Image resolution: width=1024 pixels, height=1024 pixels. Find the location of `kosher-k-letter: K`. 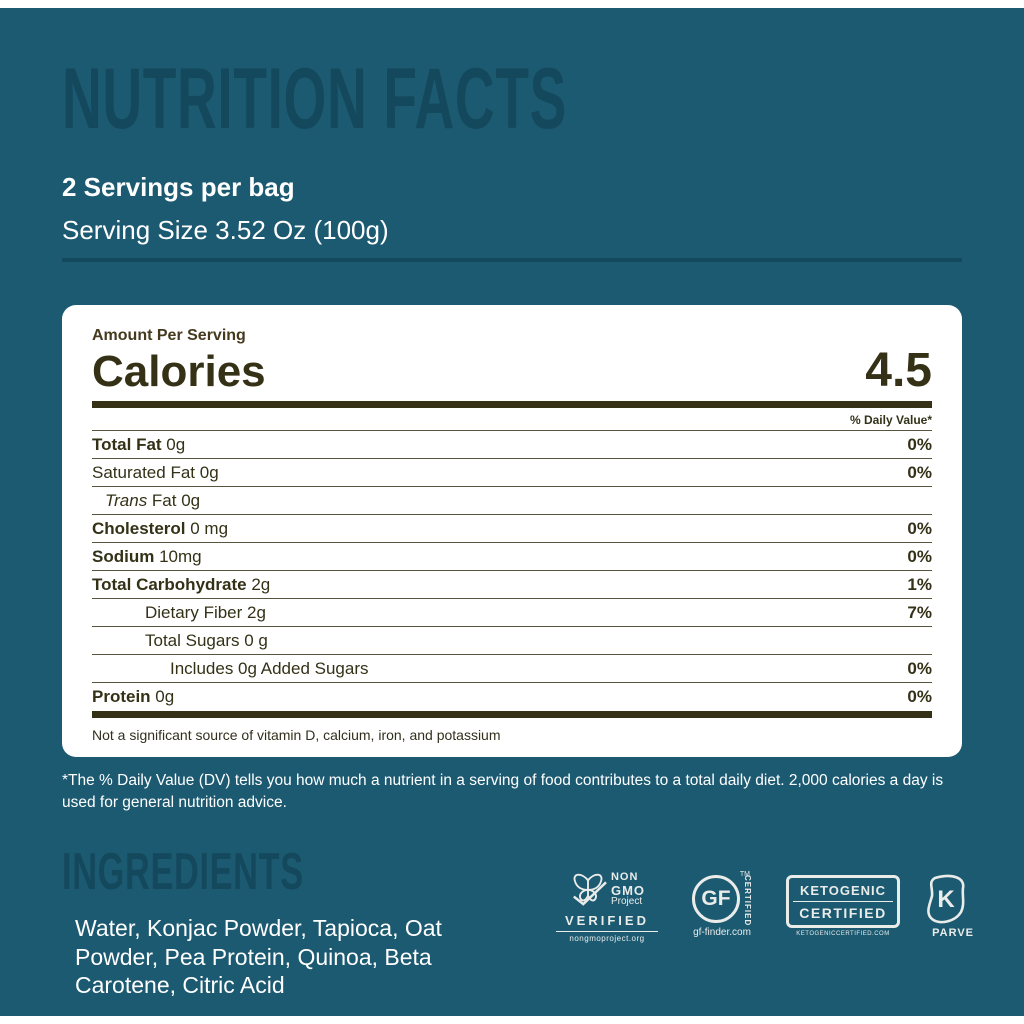

kosher-k-letter: K is located at coordinates (946, 899).